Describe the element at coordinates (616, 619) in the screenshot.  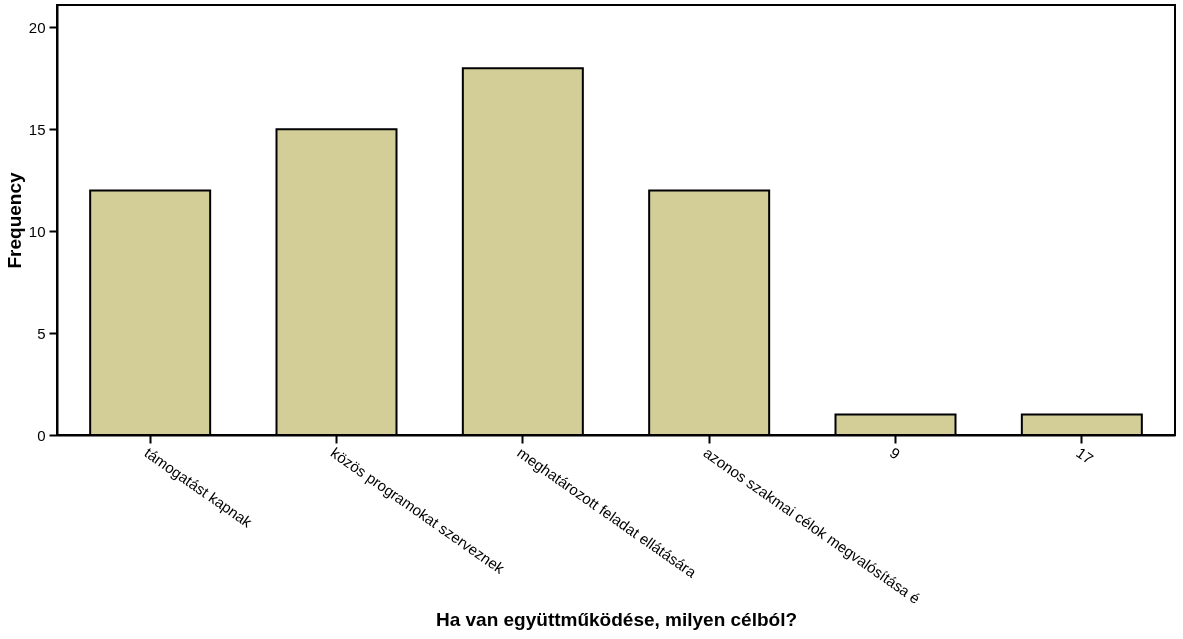
I see `x-axis-title: Ha van együttműködése, milyen célból?` at that location.